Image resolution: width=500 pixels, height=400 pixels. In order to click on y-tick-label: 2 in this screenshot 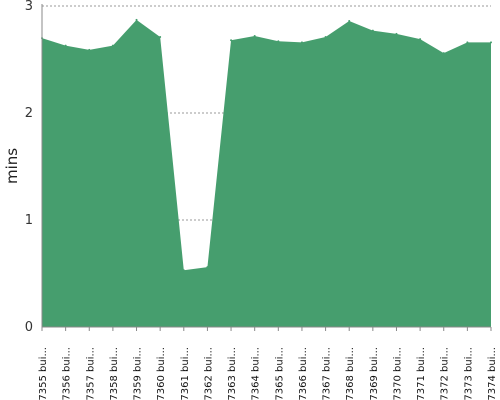, I will do `click(29, 113)`.